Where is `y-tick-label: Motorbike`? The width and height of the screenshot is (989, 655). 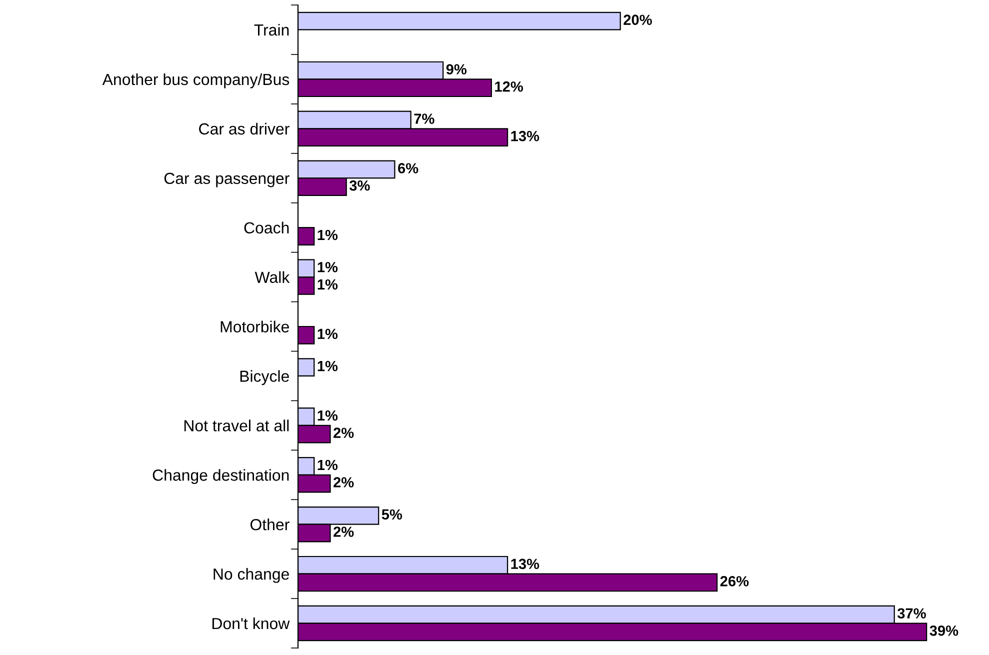 y-tick-label: Motorbike is located at coordinates (254, 326).